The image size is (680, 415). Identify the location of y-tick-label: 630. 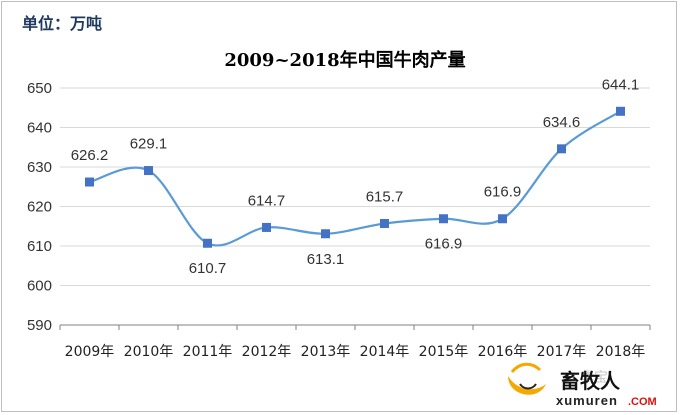
(39, 167).